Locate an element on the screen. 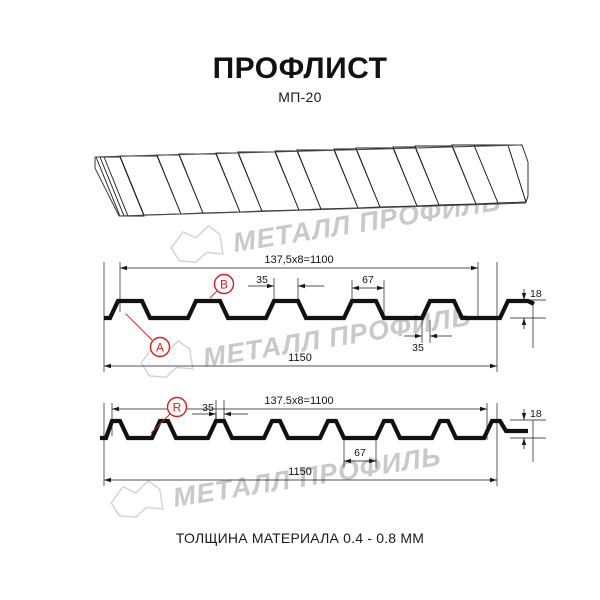 This screenshot has width=600, height=600. marker-b: B is located at coordinates (222, 286).